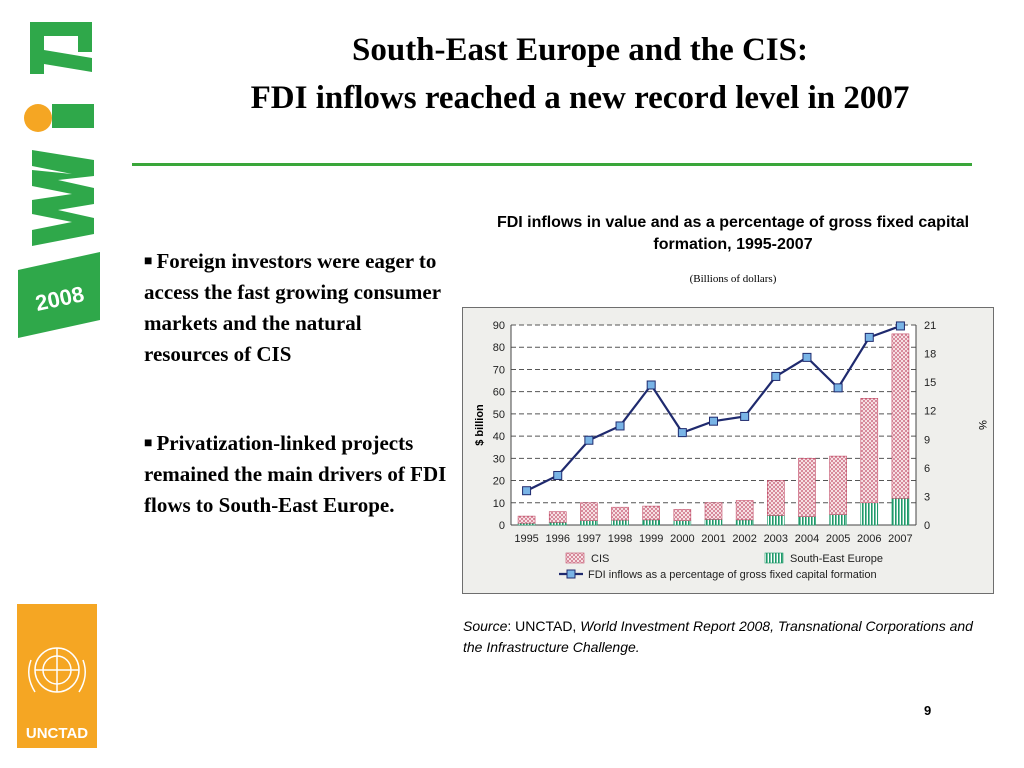 The width and height of the screenshot is (1024, 768). What do you see at coordinates (744, 539) in the screenshot?
I see `x-tick-label: 2002` at bounding box center [744, 539].